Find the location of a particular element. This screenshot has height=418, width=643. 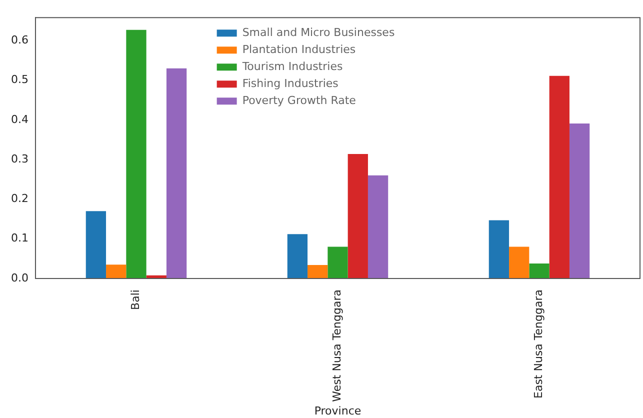

y-tick-label: 0.4 is located at coordinates (19, 119).